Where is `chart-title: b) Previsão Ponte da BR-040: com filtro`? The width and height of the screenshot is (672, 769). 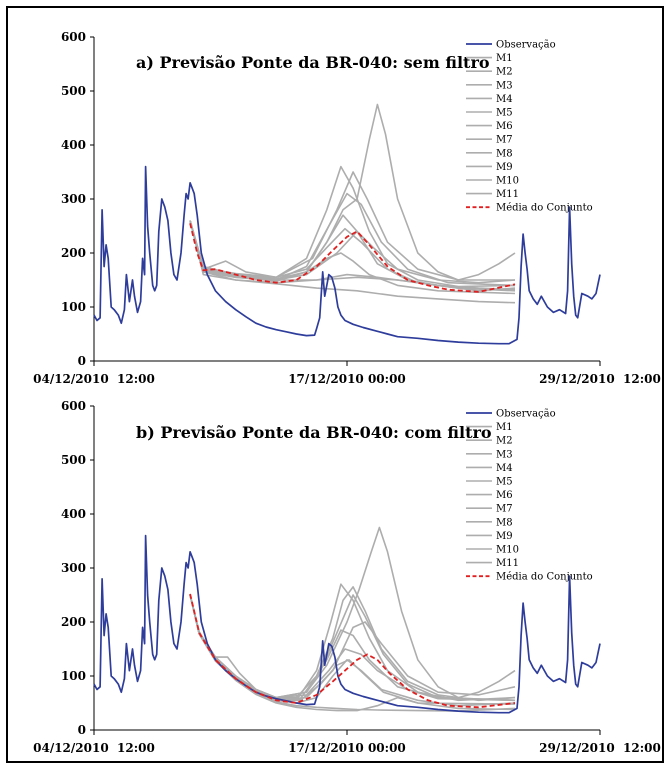
chart-title: b) Previsão Ponte da BR-040: com filtro is located at coordinates (314, 432).